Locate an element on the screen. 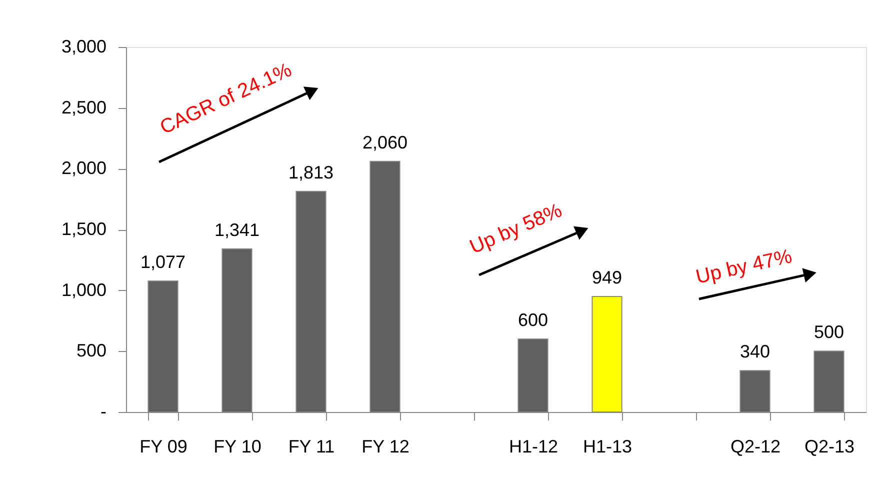 This screenshot has width=895, height=483. annotation: Up by 58% is located at coordinates (516, 228).